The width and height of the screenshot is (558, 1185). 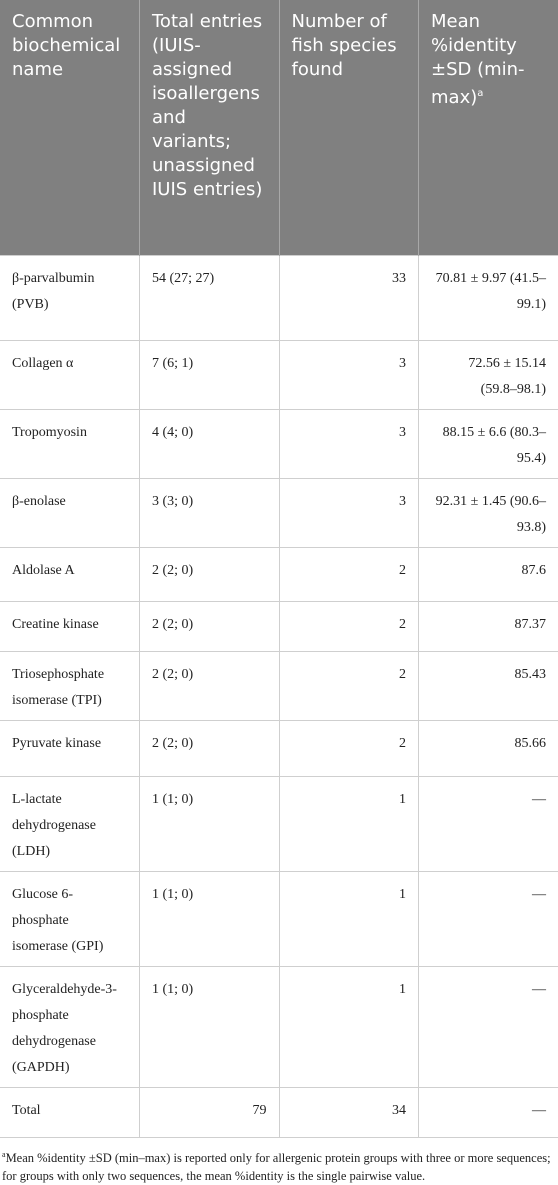 I want to click on table-cell: β-parvalbumin (PVB), so click(x=70, y=298).